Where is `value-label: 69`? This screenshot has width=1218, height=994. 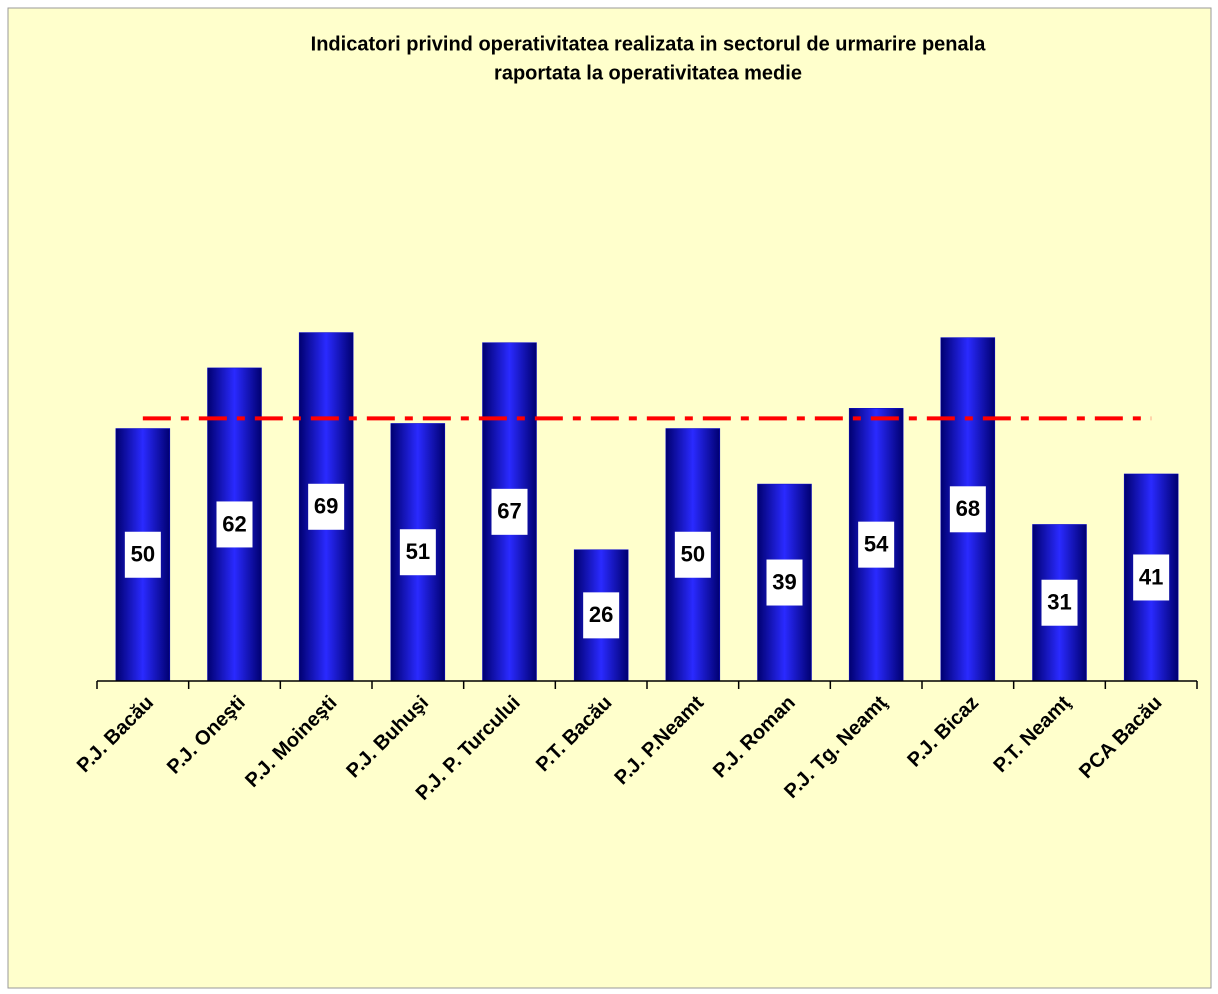 value-label: 69 is located at coordinates (326, 506).